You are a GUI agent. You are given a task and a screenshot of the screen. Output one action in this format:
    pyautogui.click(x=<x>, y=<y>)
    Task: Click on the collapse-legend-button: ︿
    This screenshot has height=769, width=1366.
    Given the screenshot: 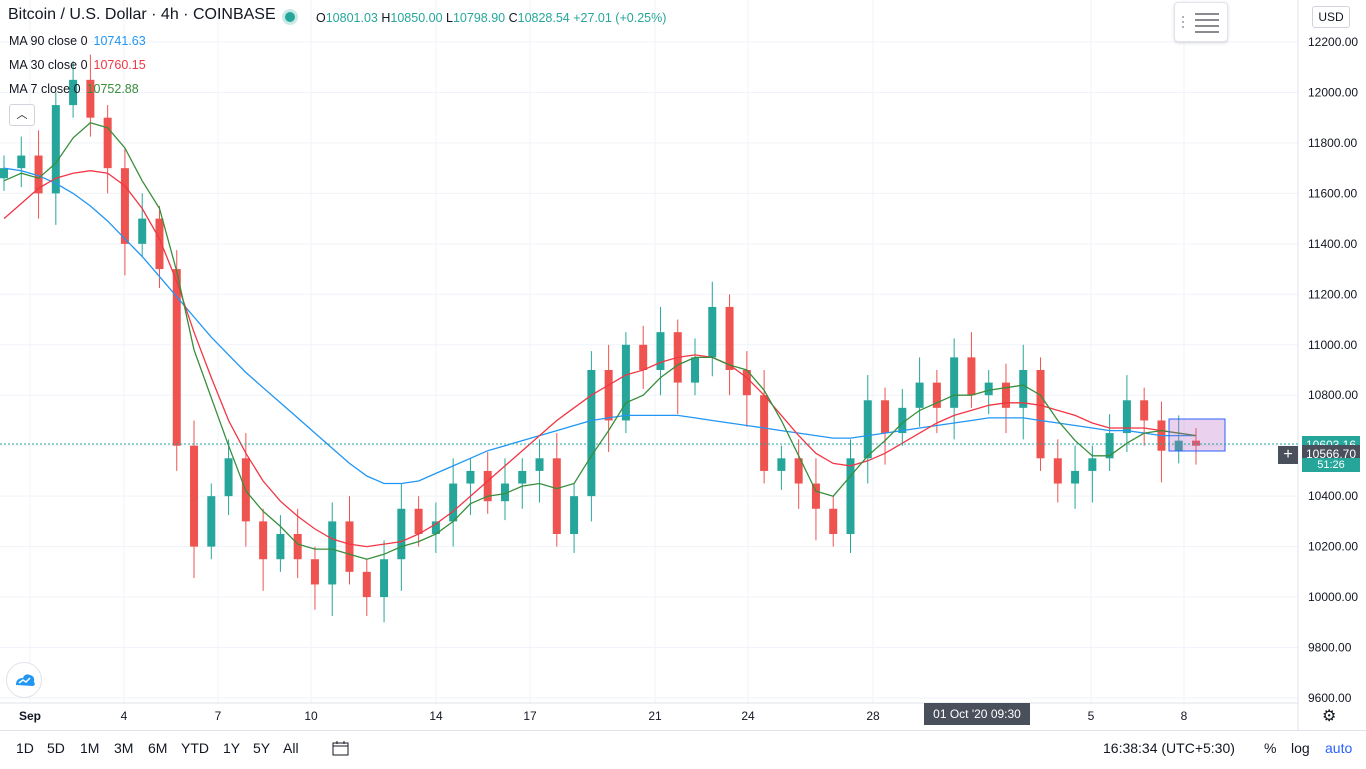 What is the action you would take?
    pyautogui.click(x=22, y=115)
    